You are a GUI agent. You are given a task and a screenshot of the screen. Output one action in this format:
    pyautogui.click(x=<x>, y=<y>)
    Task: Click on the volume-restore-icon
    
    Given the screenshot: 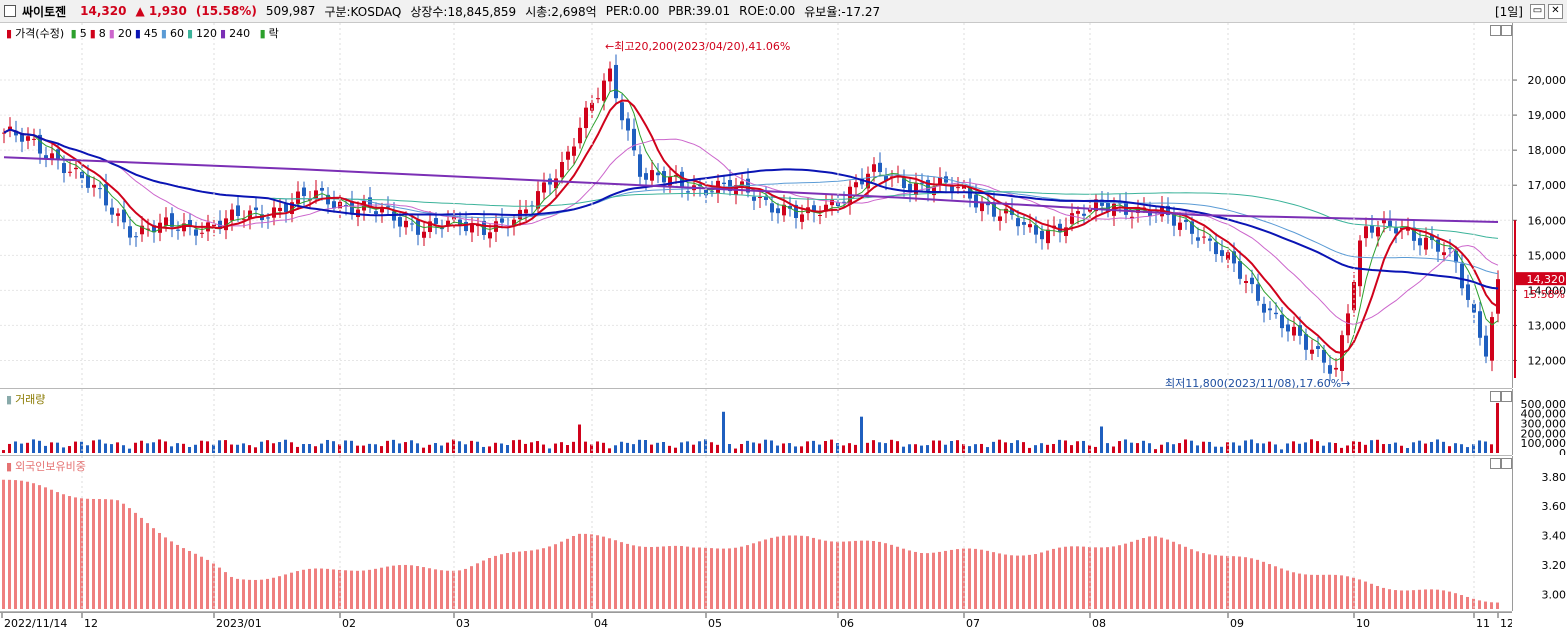 What is the action you would take?
    pyautogui.click(x=1495, y=396)
    